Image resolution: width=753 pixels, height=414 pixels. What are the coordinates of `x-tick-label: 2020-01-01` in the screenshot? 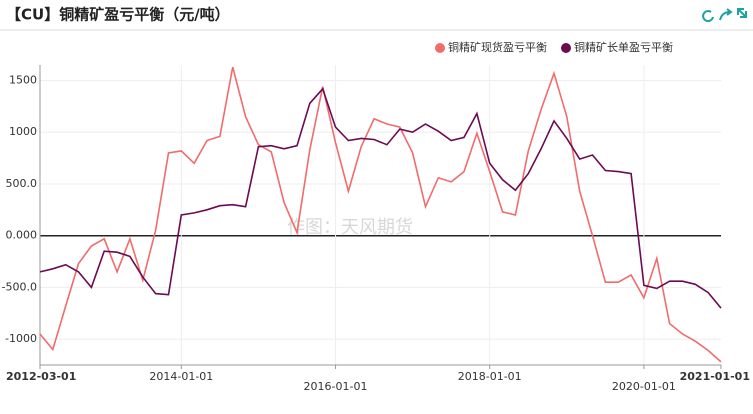 It's located at (644, 386).